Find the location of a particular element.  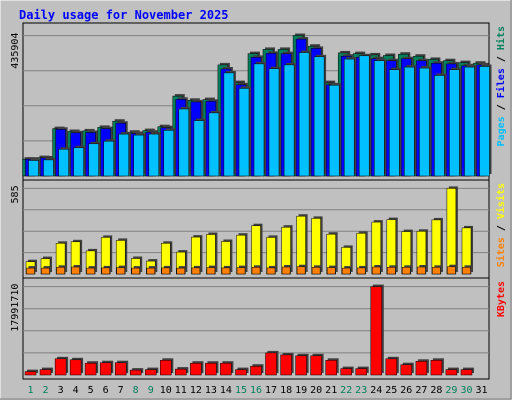

day-label: 25 is located at coordinates (391, 390).